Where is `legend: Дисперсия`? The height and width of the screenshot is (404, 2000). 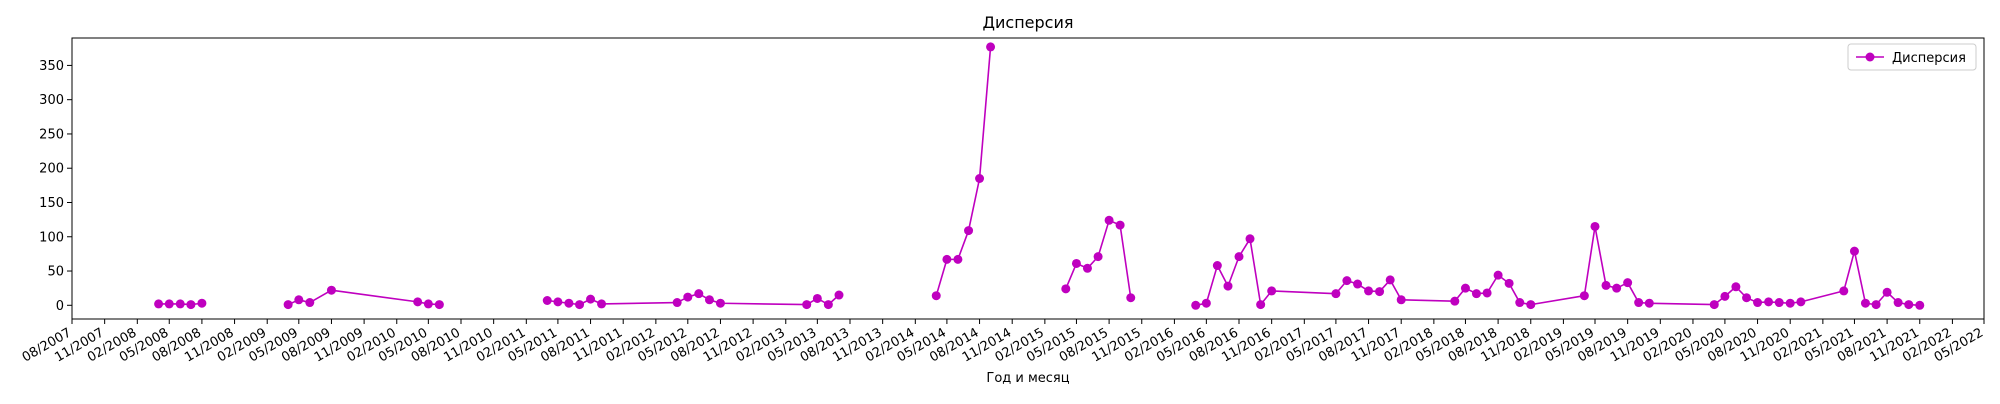 legend: Дисперсия is located at coordinates (1912, 57).